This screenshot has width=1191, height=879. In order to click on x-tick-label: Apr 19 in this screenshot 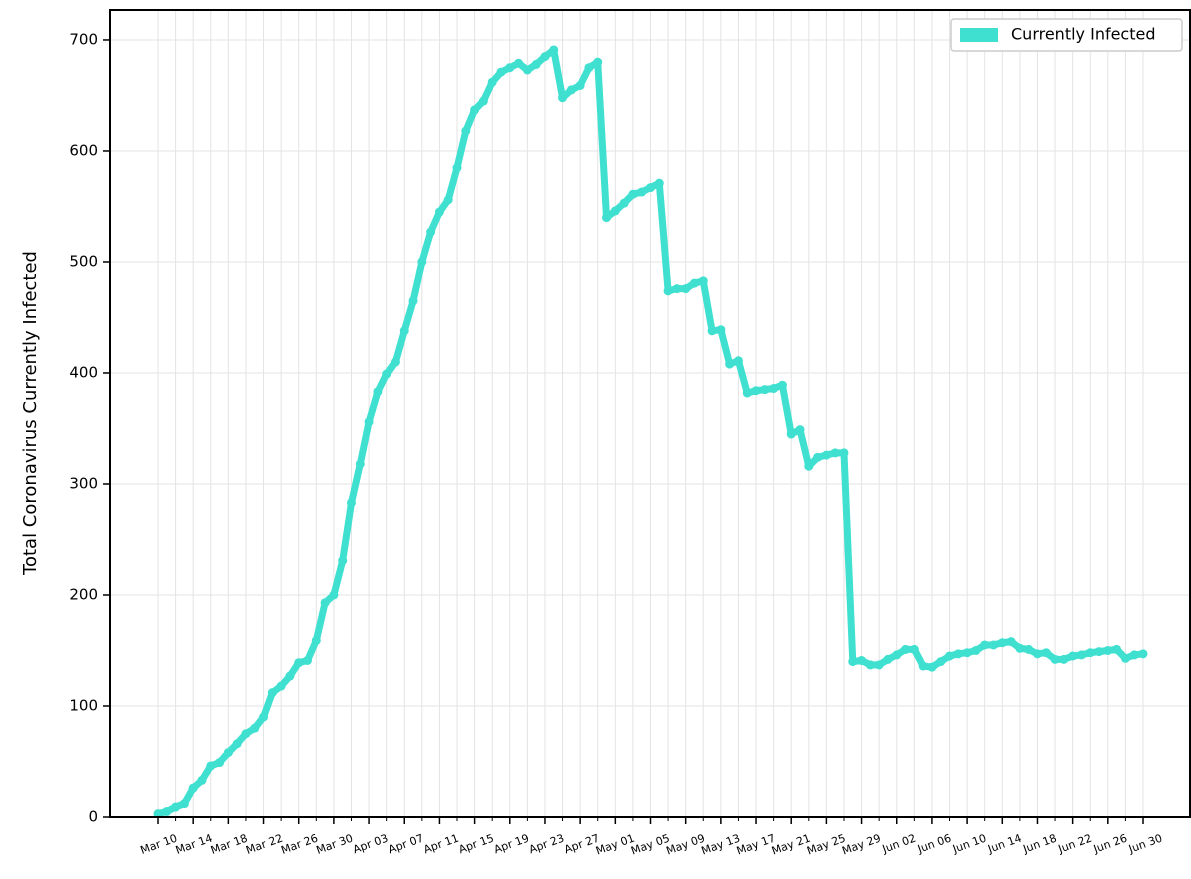, I will do `click(511, 844)`.